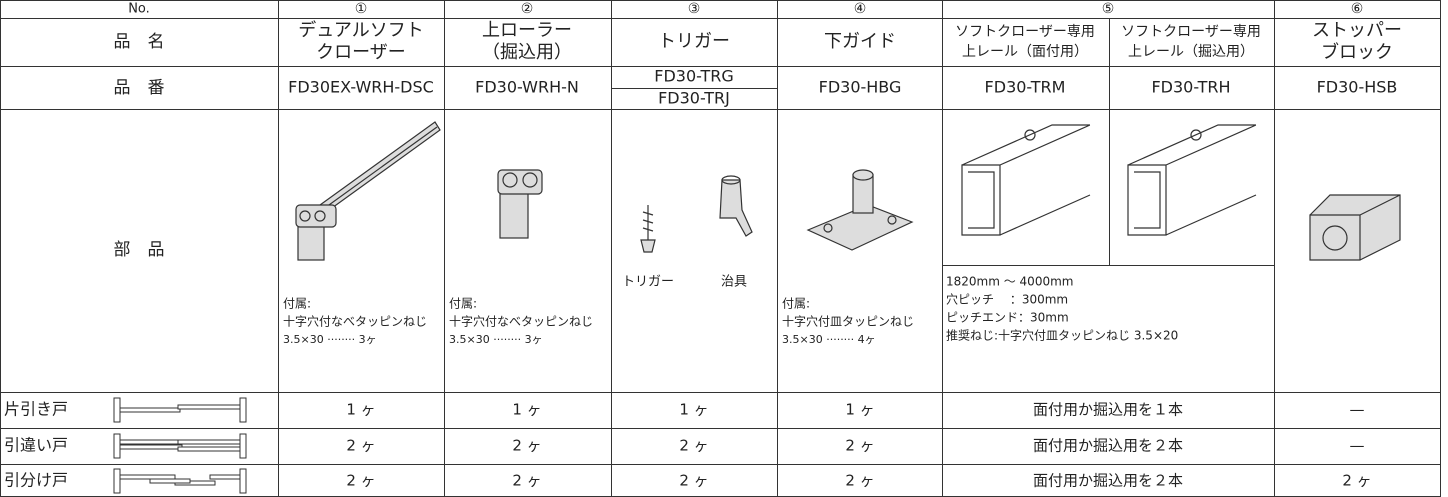 Image resolution: width=1448 pixels, height=497 pixels. Describe the element at coordinates (693, 76) in the screenshot. I see `part-number: FD30-TRG` at that location.